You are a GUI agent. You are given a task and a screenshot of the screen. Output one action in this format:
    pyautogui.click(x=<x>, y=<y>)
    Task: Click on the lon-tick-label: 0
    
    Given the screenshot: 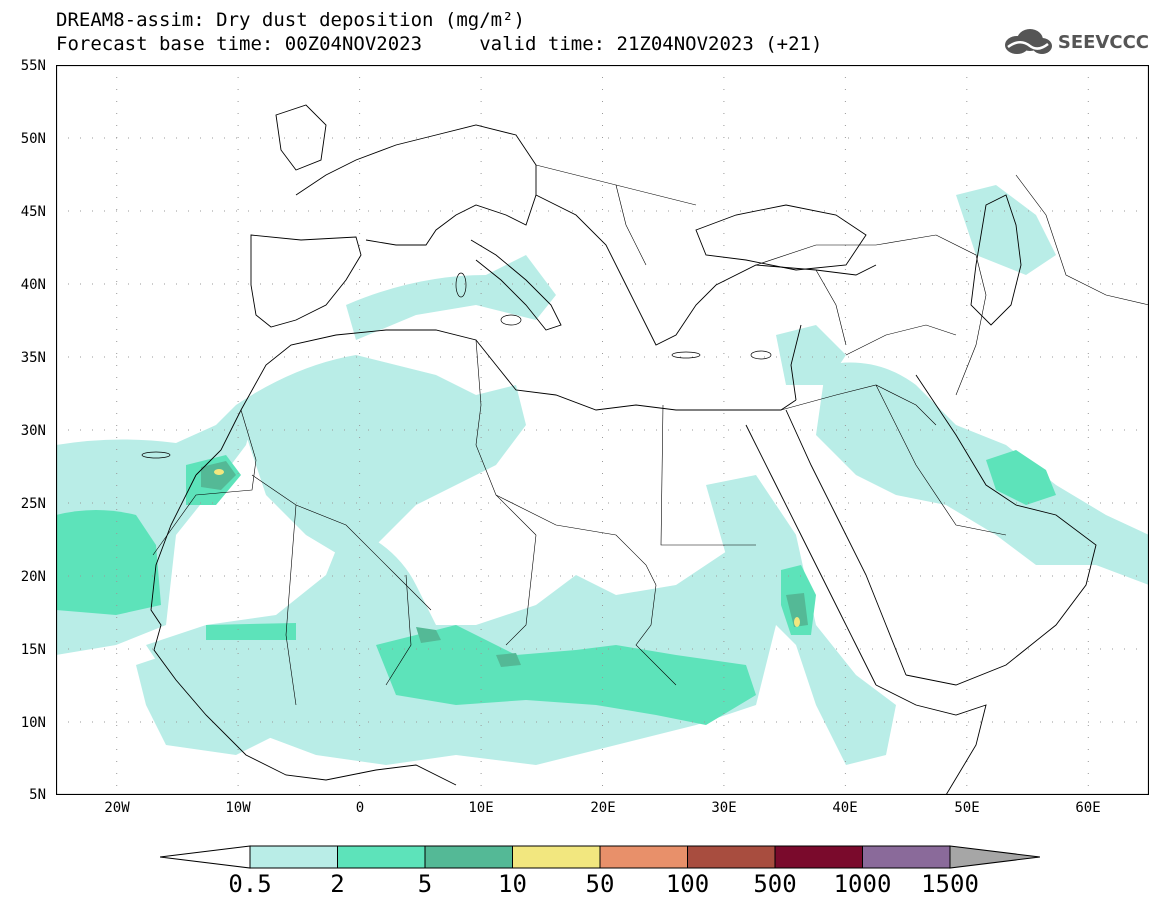 What is the action you would take?
    pyautogui.click(x=360, y=808)
    